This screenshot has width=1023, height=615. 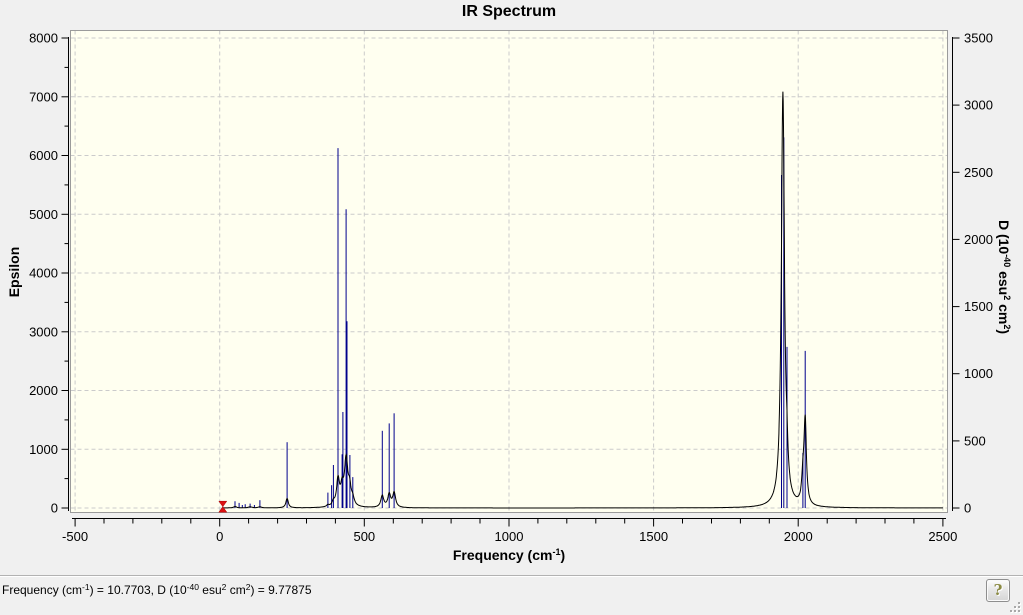 I want to click on y-left-tick-label: 5000, so click(x=43, y=214).